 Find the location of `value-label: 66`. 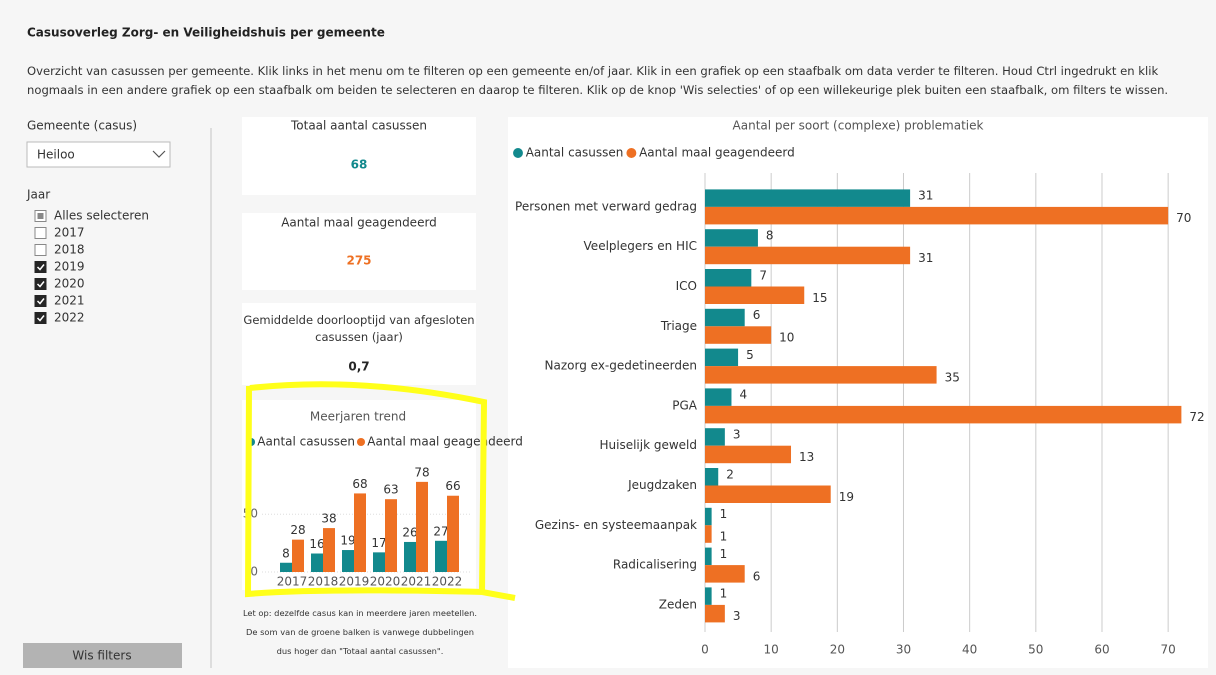

value-label: 66 is located at coordinates (452, 486).